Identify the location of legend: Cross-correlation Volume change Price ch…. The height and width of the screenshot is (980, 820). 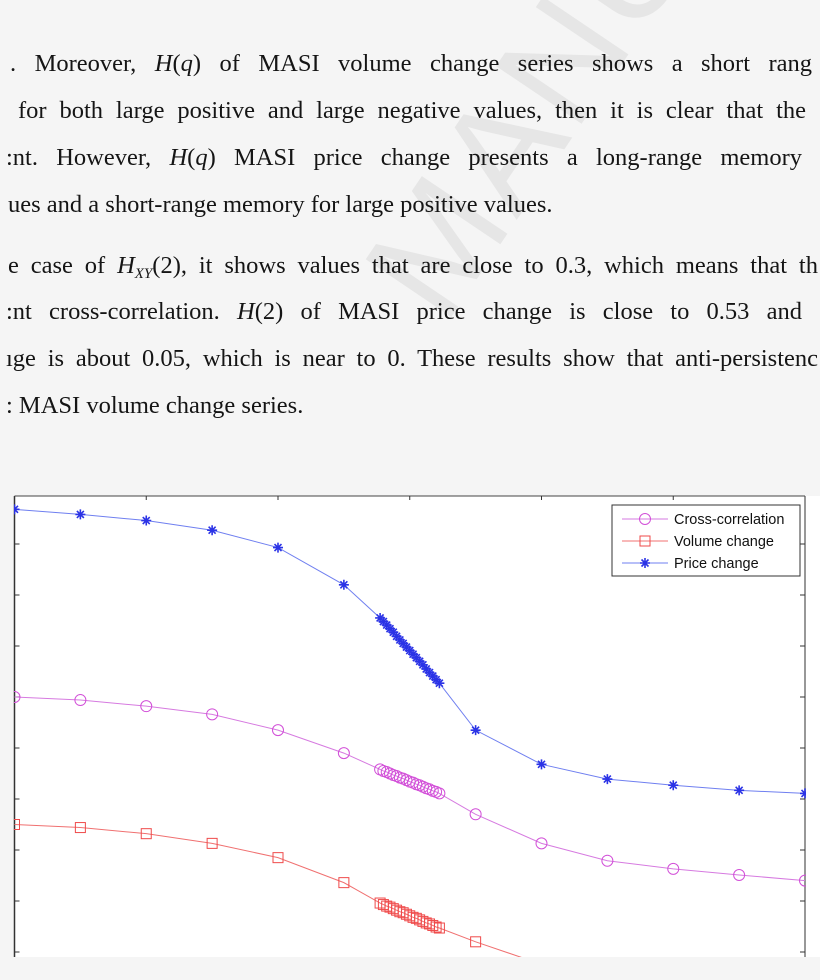
(706, 540).